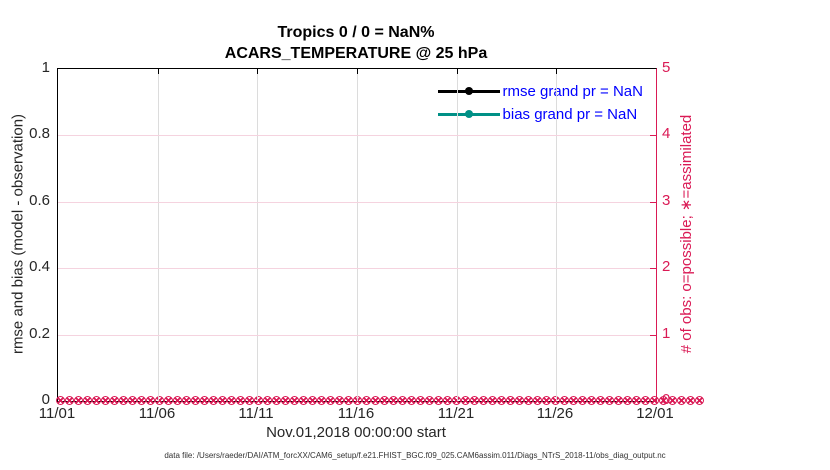 This screenshot has width=830, height=470. Describe the element at coordinates (356, 32) in the screenshot. I see `chart-title-line1: Tropics 0 / 0 = NaN%` at that location.